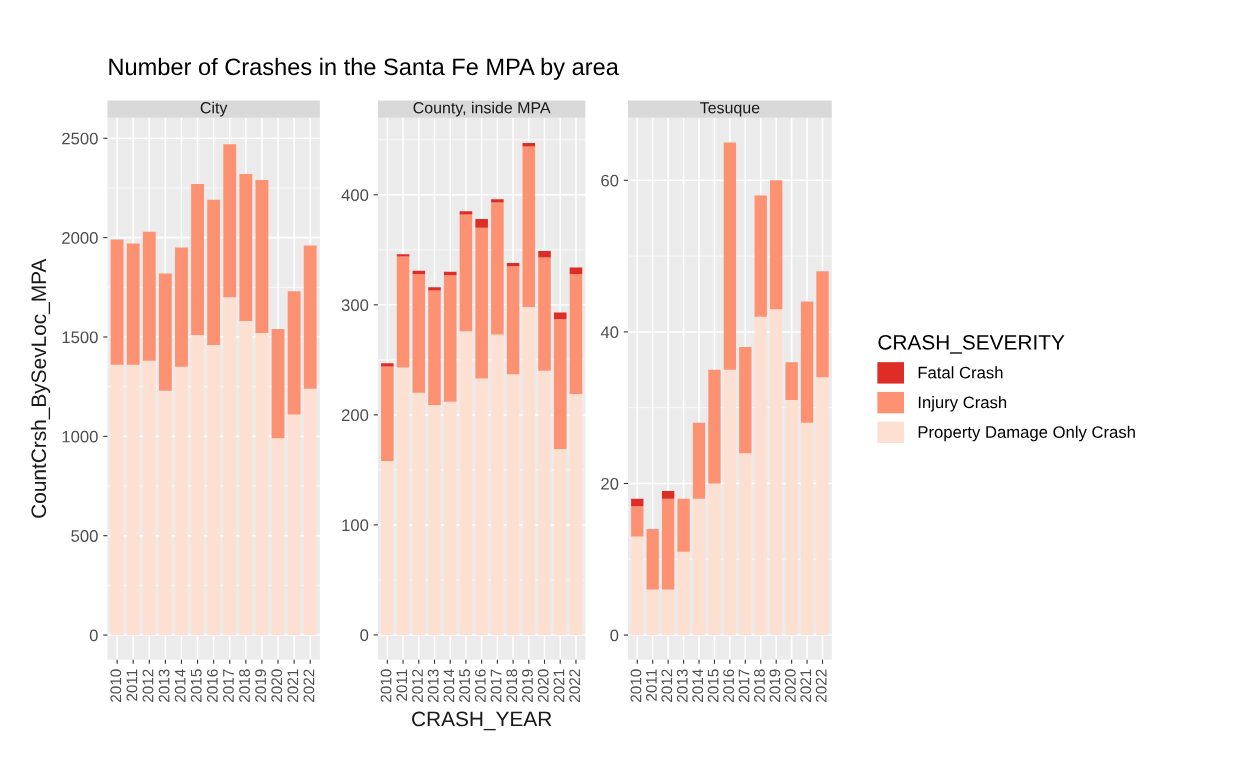 The height and width of the screenshot is (760, 1235). I want to click on y-tick-label: 200, so click(355, 415).